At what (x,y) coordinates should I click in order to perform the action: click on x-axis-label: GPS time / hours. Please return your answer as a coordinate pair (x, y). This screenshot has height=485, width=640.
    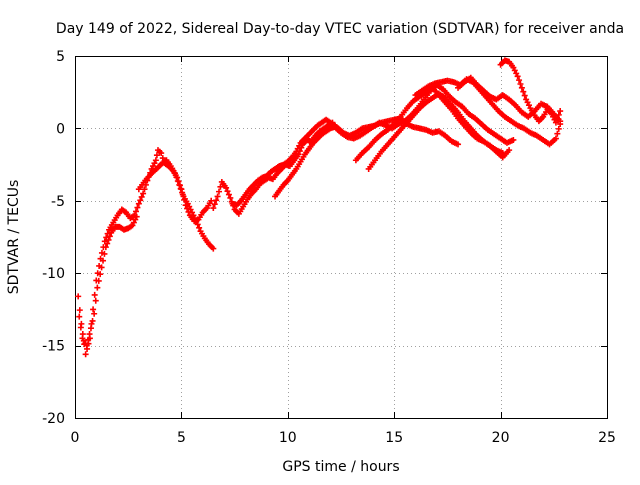
    Looking at the image, I should click on (340, 467).